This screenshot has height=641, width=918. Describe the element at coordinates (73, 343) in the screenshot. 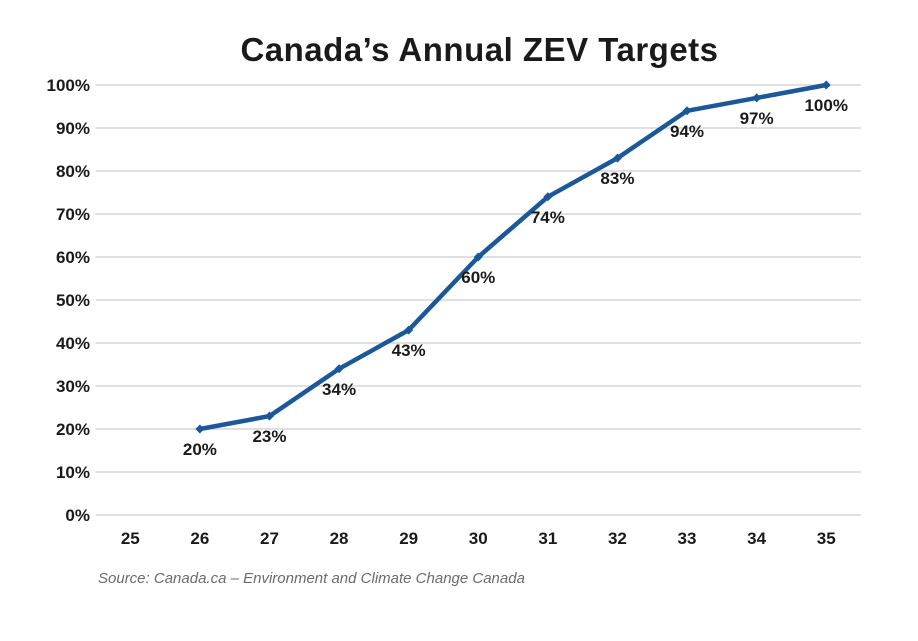

I see `y-axis-tick-label: 40%` at that location.